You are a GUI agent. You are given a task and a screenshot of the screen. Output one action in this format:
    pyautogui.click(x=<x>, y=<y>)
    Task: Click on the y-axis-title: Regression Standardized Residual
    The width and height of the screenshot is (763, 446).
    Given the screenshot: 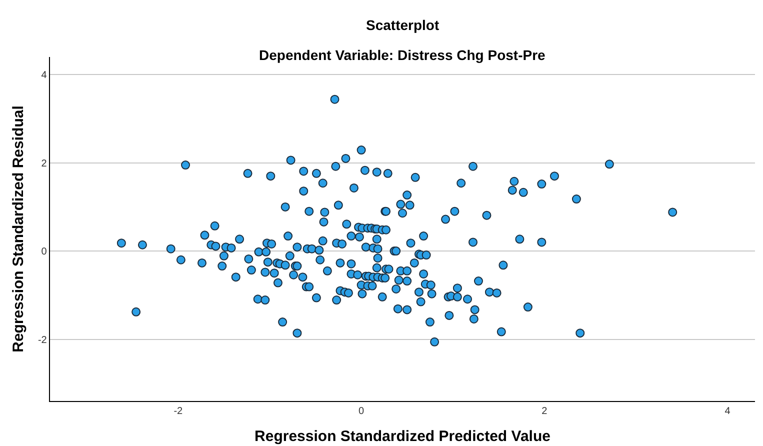 What is the action you would take?
    pyautogui.click(x=19, y=229)
    